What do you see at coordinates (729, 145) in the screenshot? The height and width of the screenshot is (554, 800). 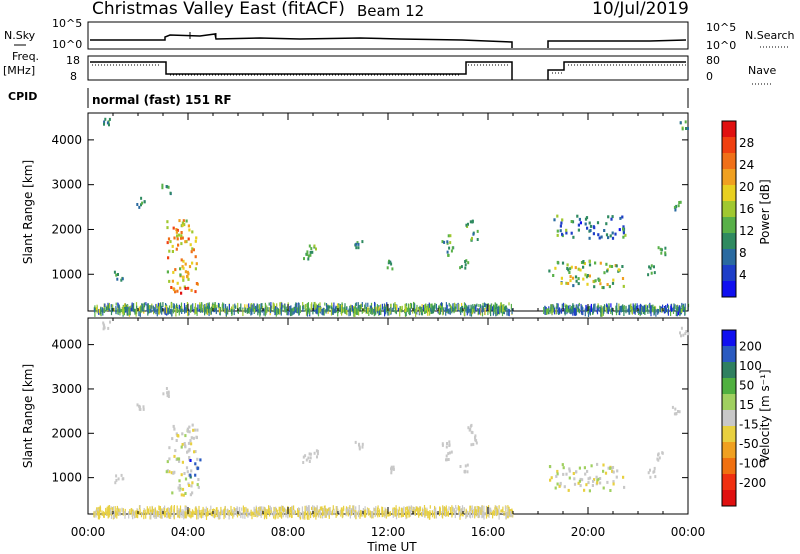 I see `colorbar-segment` at bounding box center [729, 145].